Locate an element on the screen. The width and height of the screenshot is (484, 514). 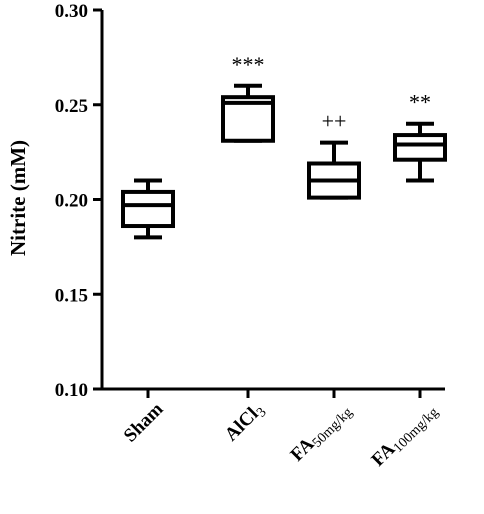
box-4: ** is located at coordinates (420, 136).